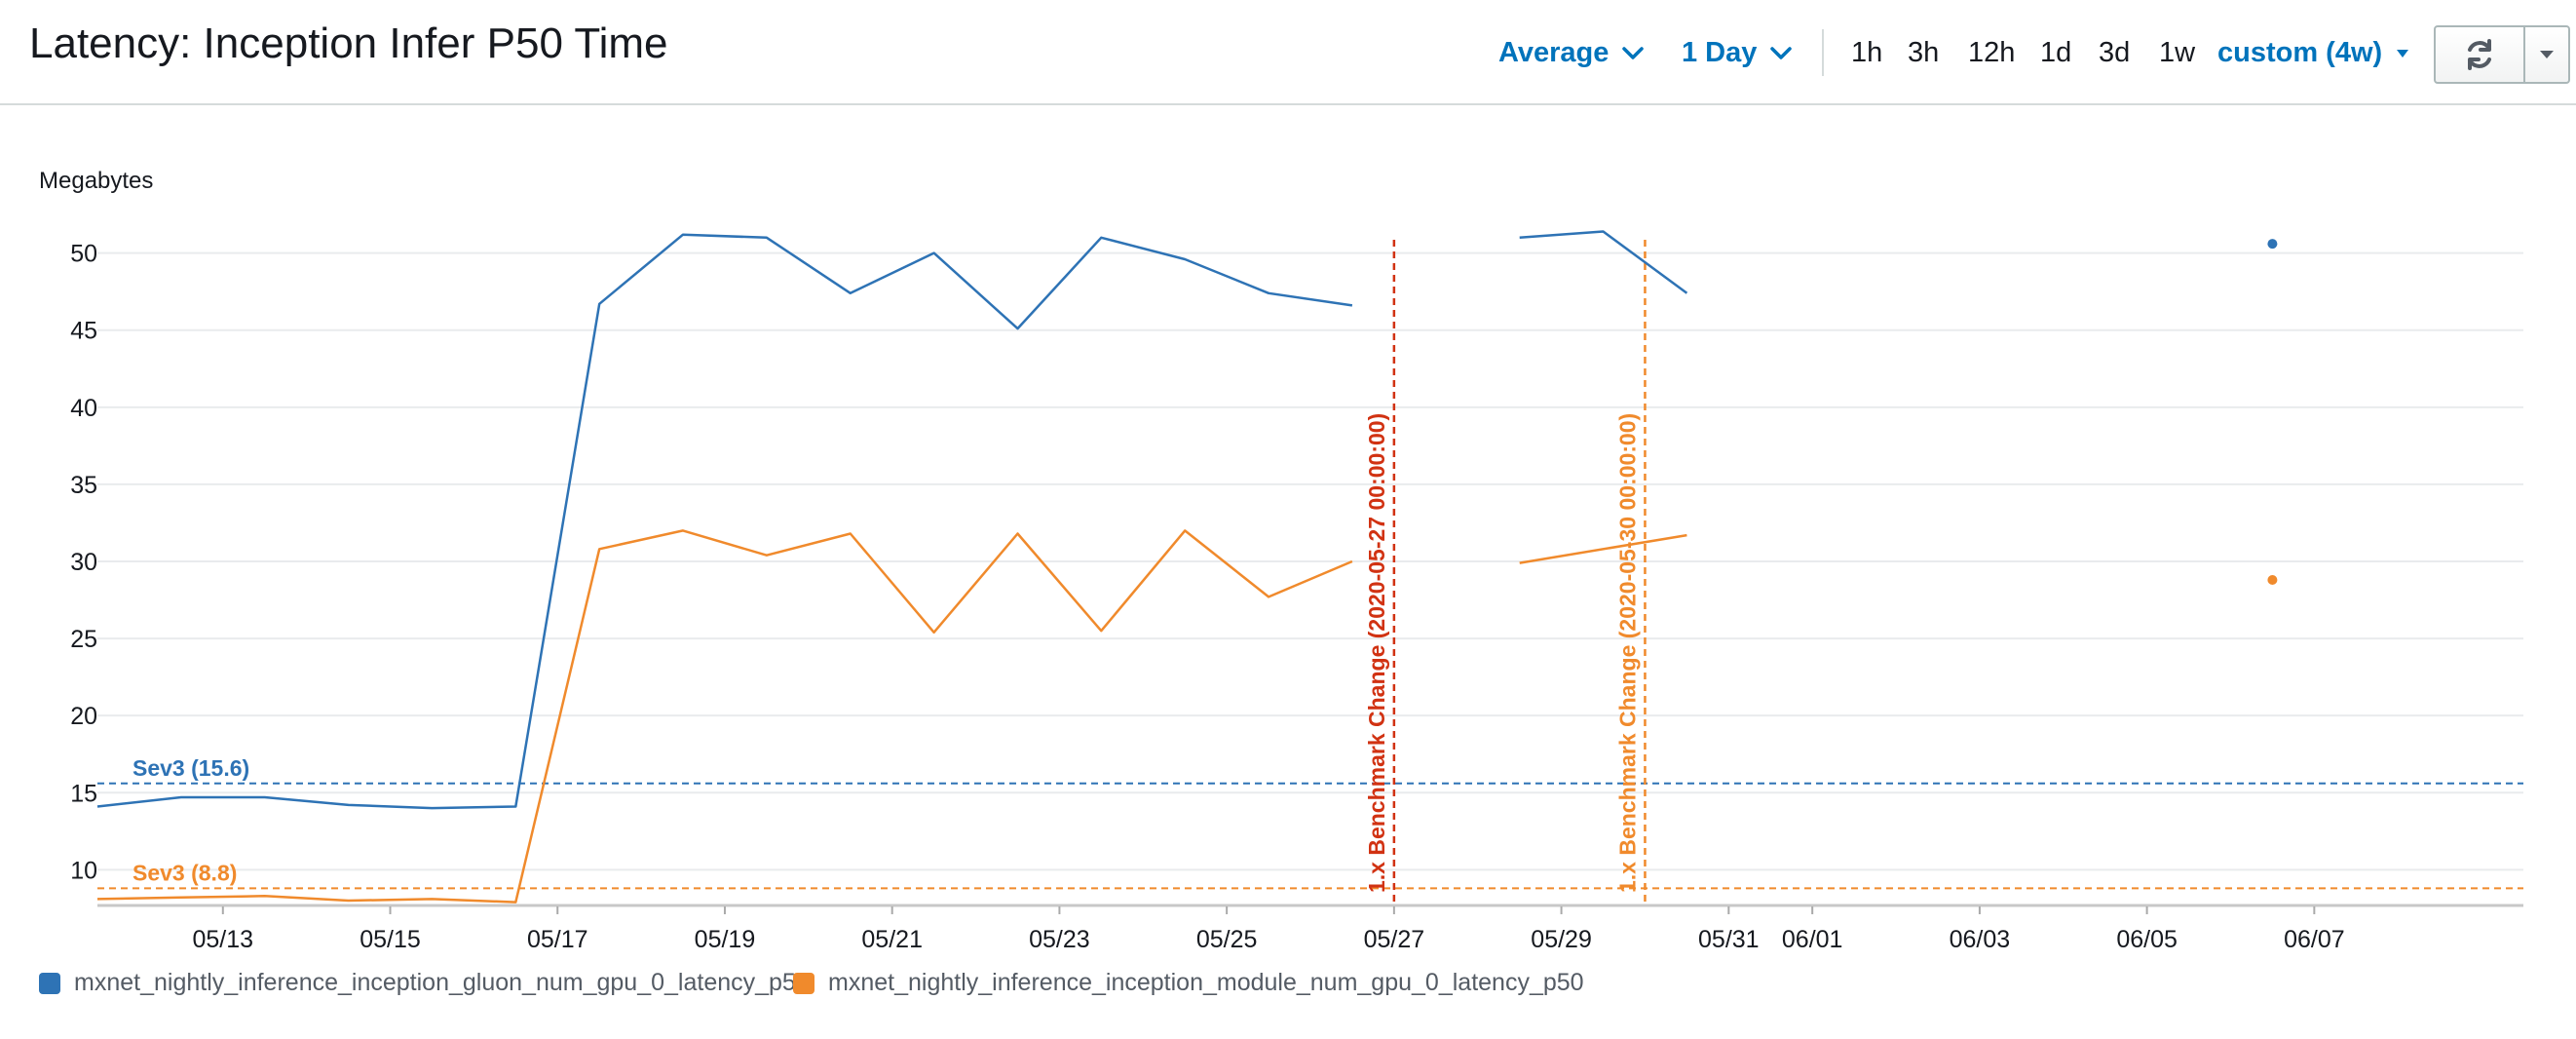 Image resolution: width=2576 pixels, height=1039 pixels. I want to click on x-tick-label: 05/19, so click(725, 939).